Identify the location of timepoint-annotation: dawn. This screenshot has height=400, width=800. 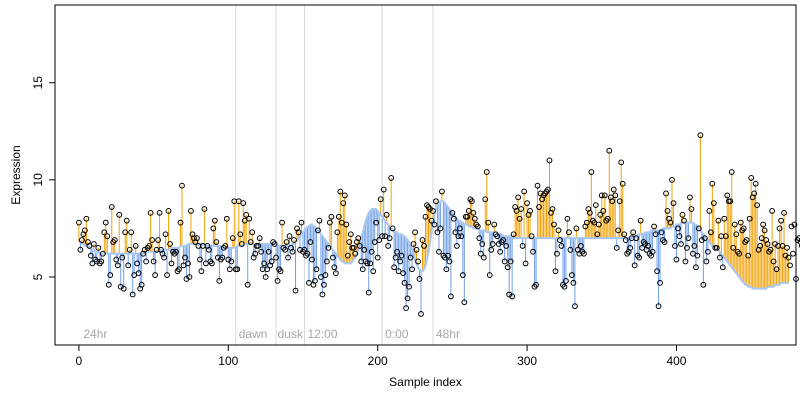
(253, 334).